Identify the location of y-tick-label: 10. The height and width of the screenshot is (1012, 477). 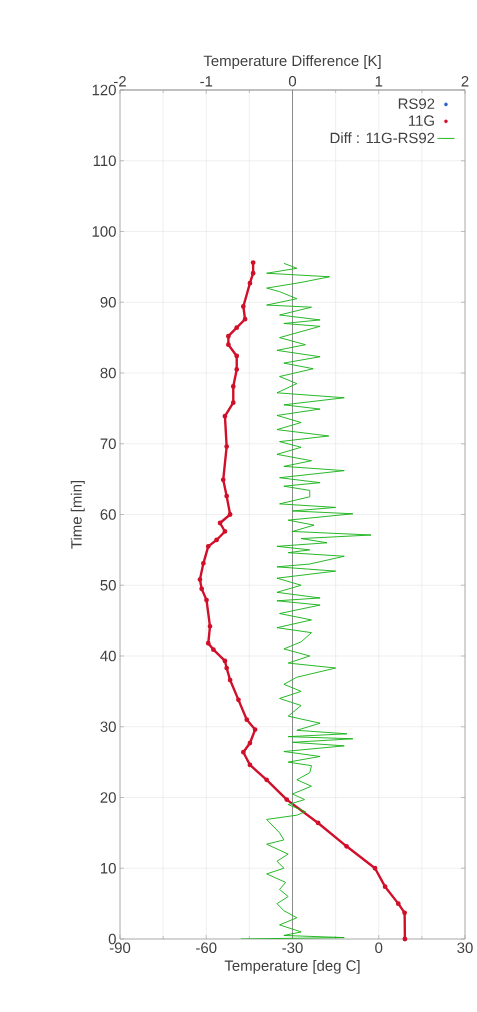
(108, 868).